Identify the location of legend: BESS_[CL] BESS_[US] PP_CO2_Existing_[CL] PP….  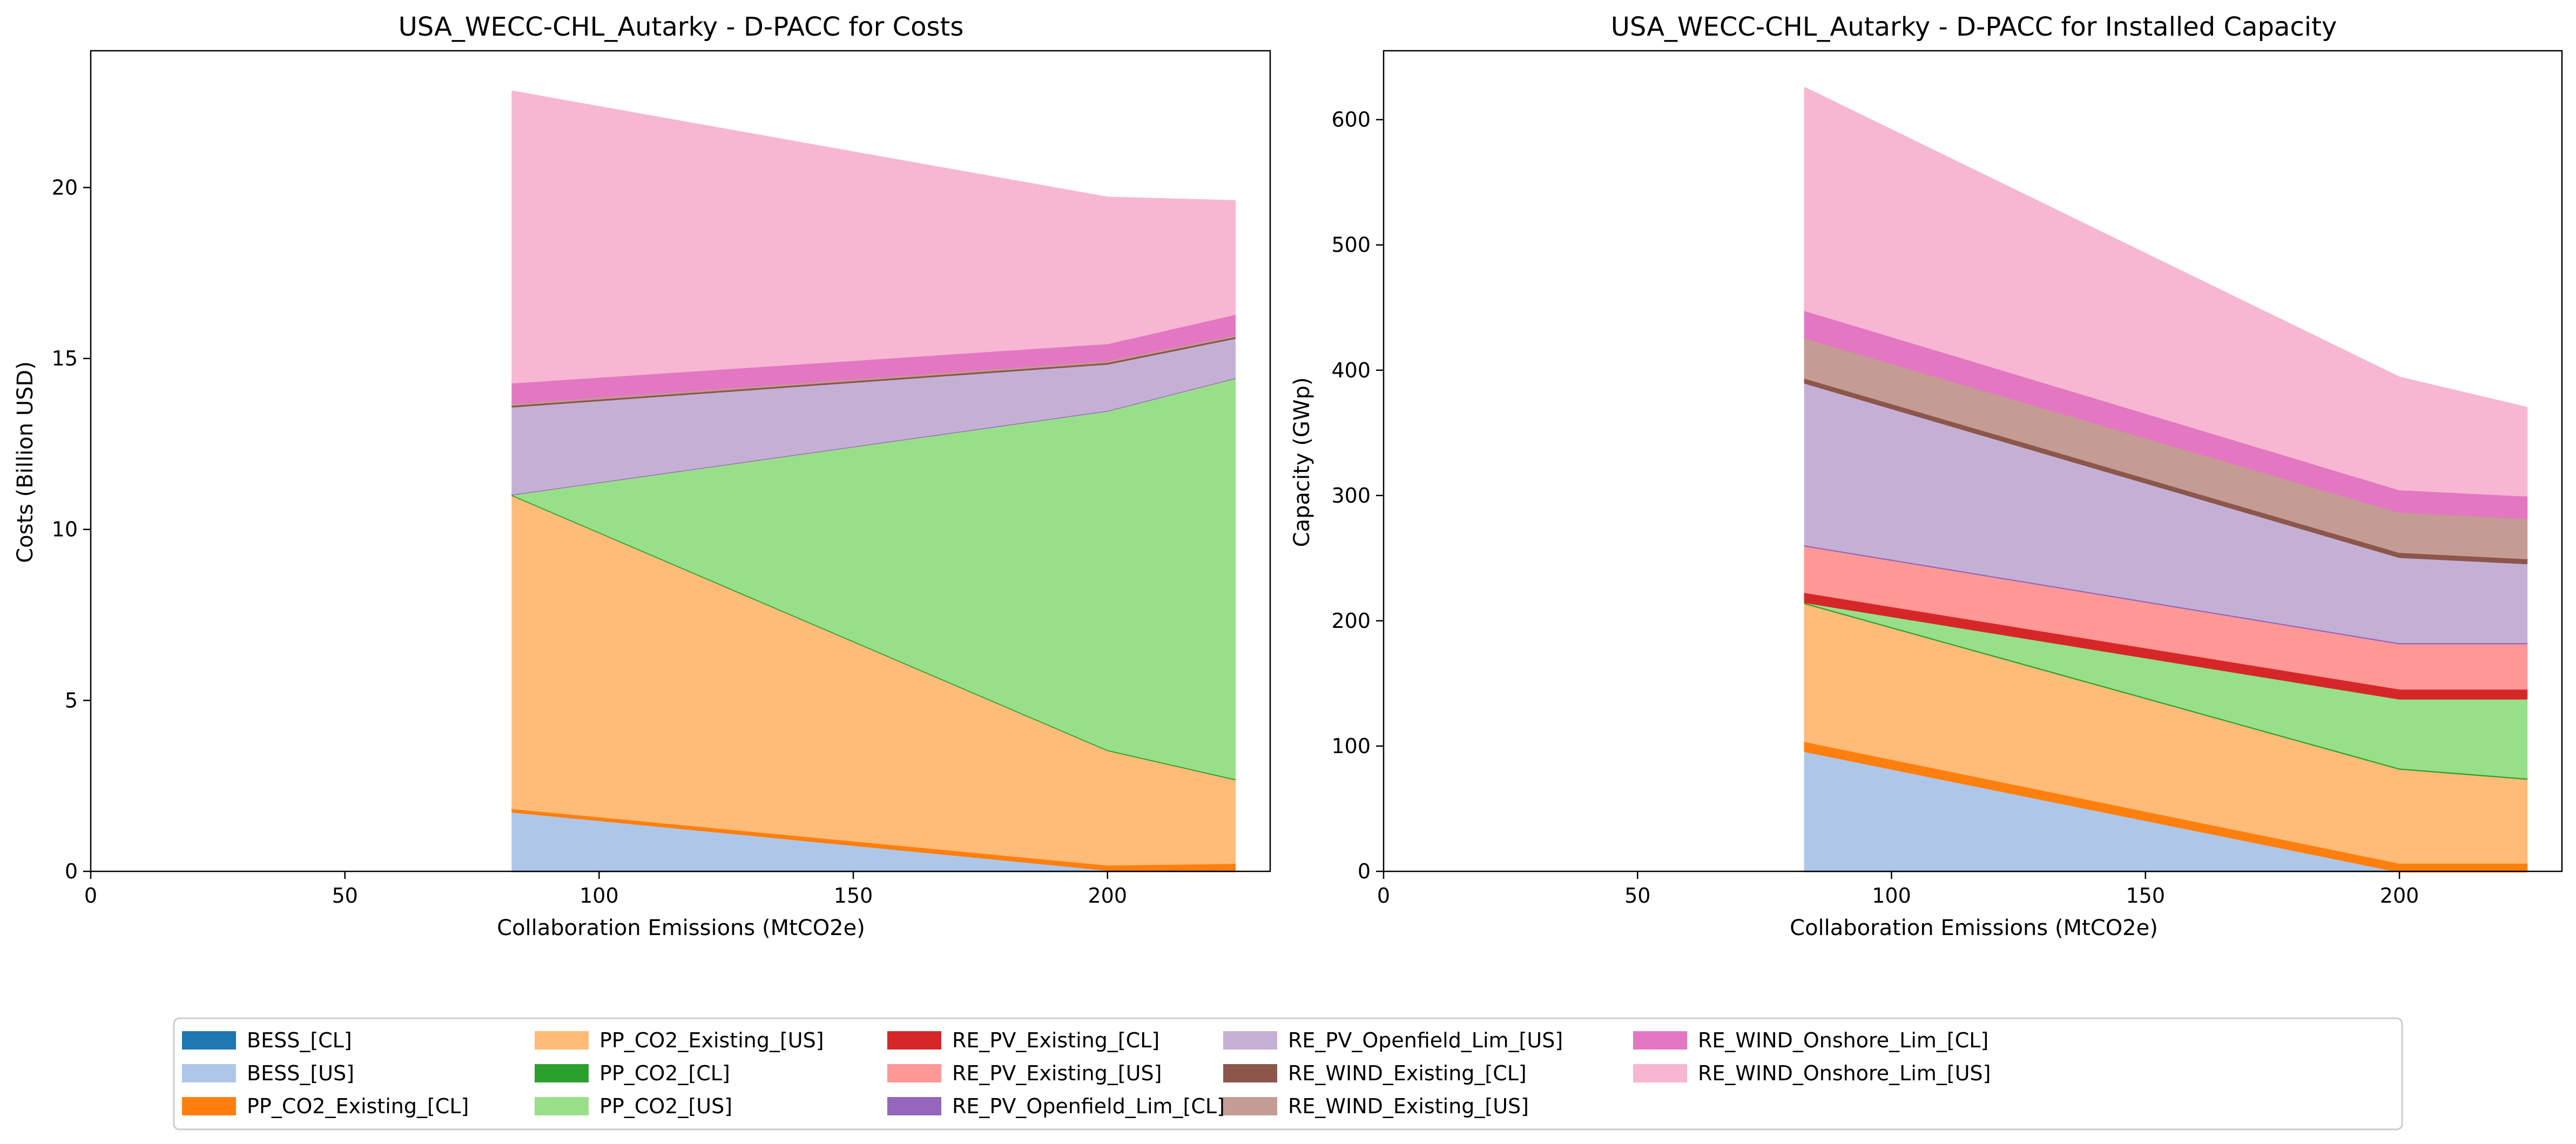
(1288, 1074).